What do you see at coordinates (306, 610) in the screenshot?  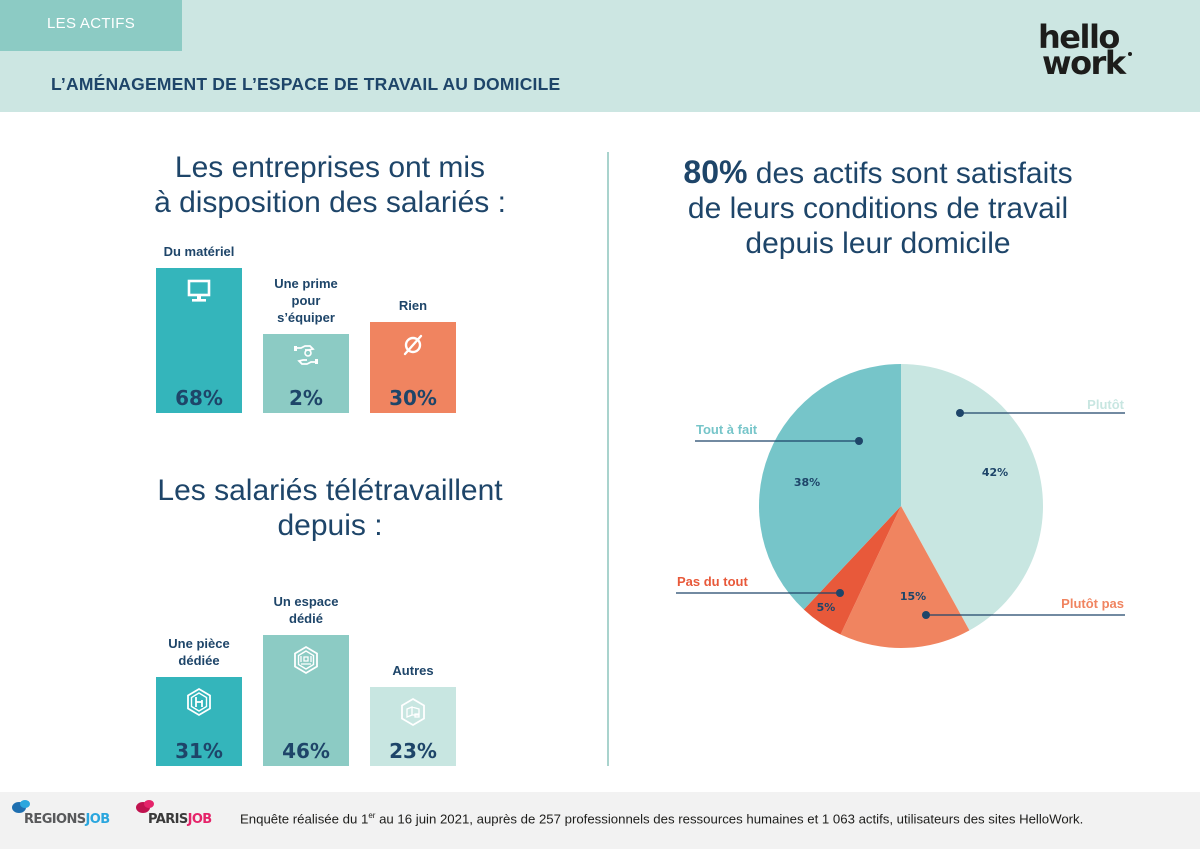 I see `bar-category-label: Un espace dédié` at bounding box center [306, 610].